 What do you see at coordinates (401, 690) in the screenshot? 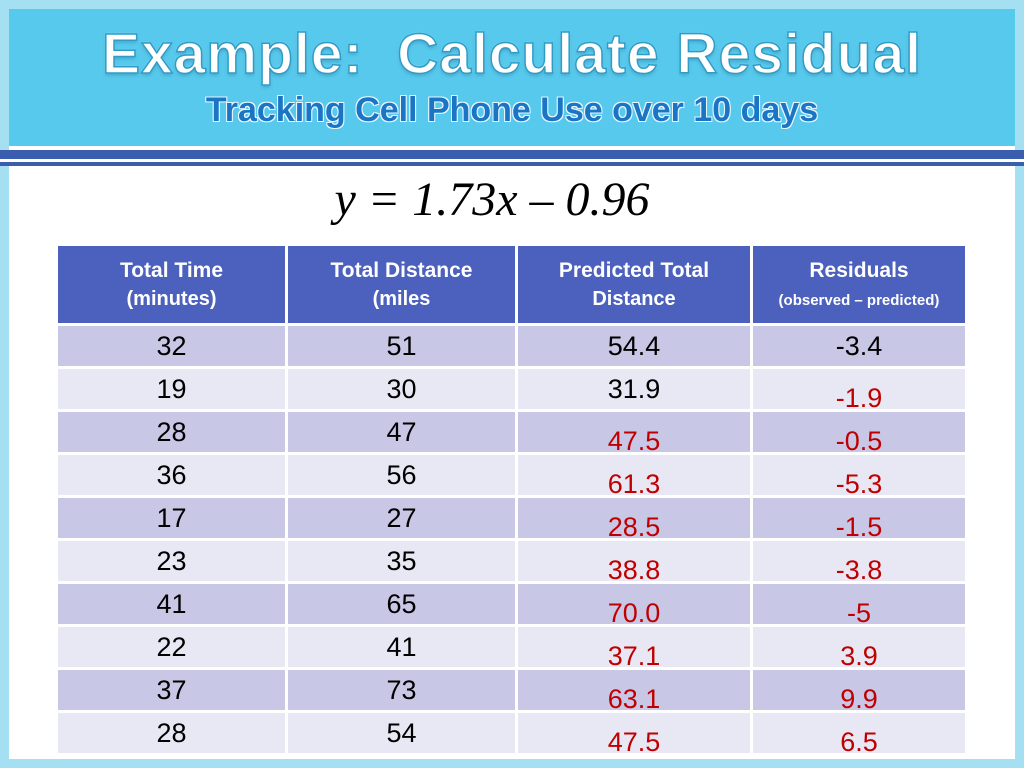
I see `table-cell: 73` at bounding box center [401, 690].